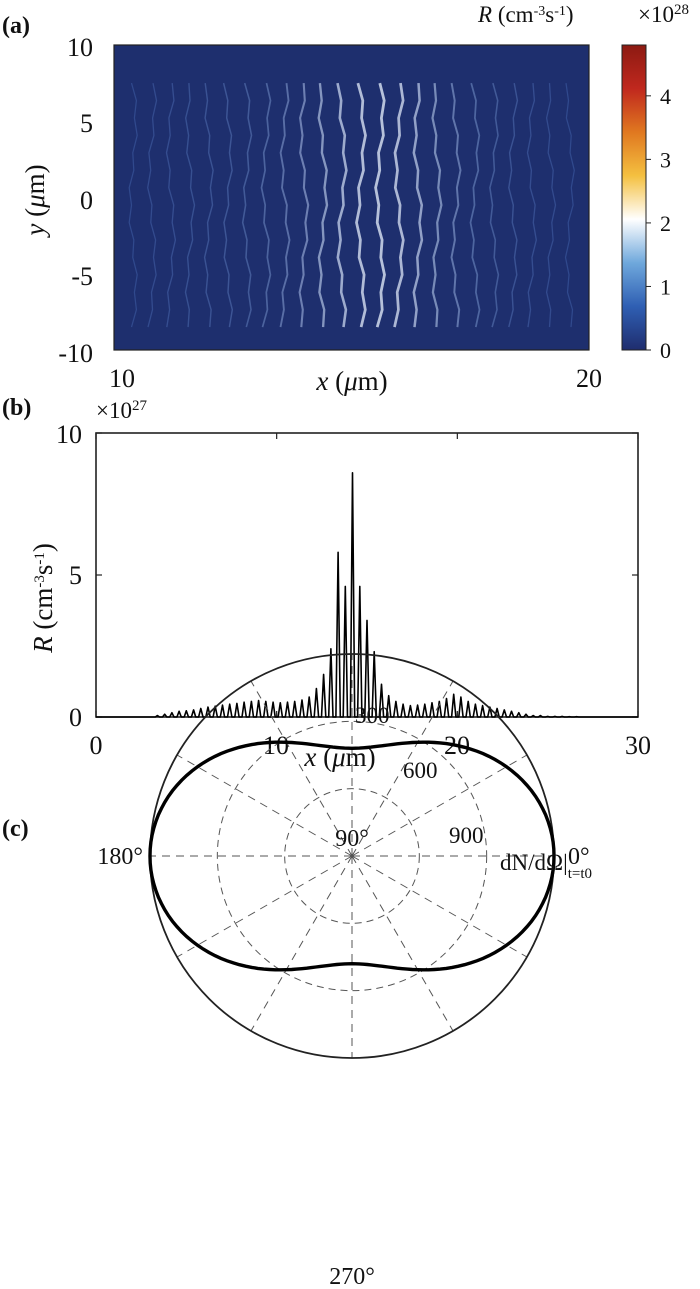 The height and width of the screenshot is (1289, 700). What do you see at coordinates (86, 123) in the screenshot?
I see `a-ytick-5: 5` at bounding box center [86, 123].